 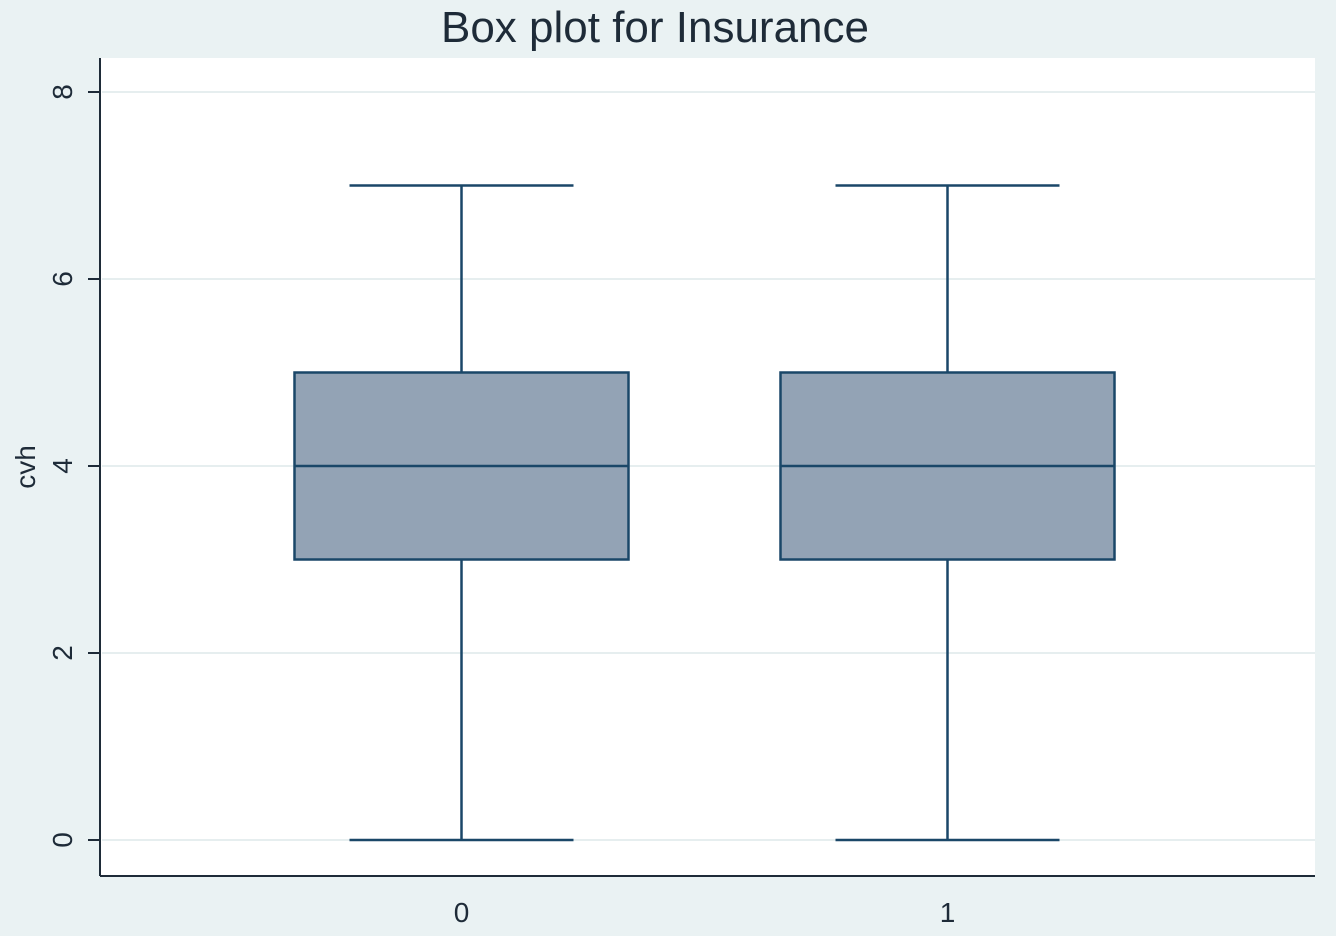 What do you see at coordinates (62, 840) in the screenshot?
I see `y-tick-label: 0` at bounding box center [62, 840].